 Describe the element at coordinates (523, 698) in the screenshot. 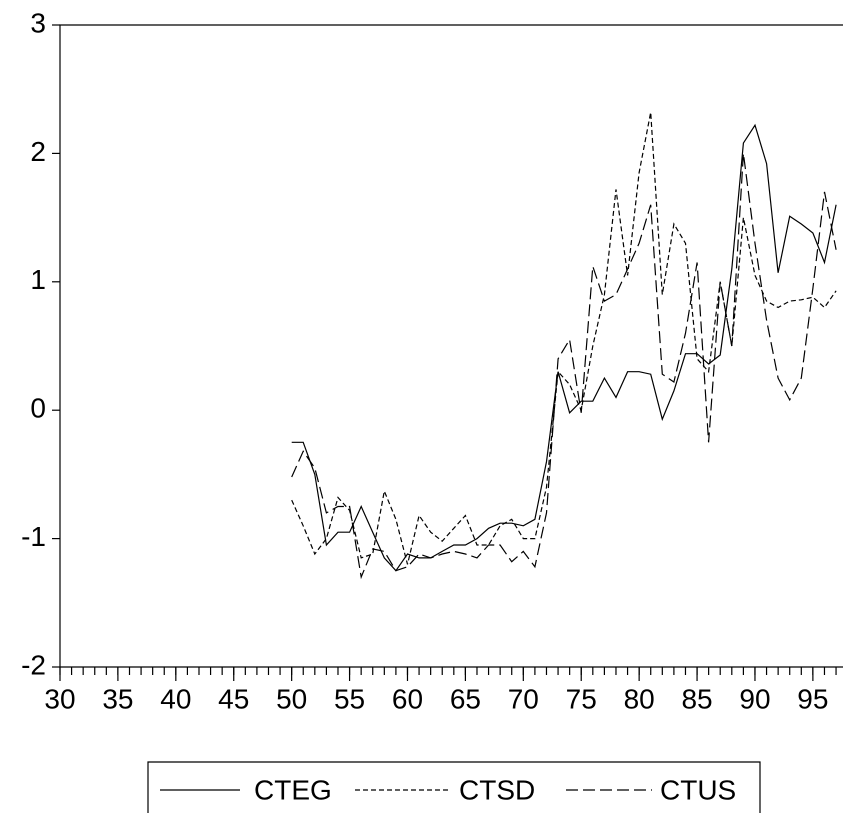

I see `x-tick-label: 70` at that location.